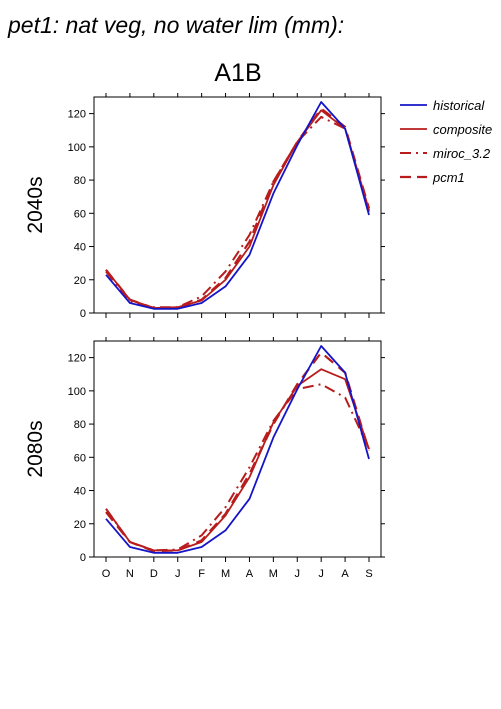 Image resolution: width=501 pixels, height=709 pixels. I want to click on legend-item: miroc_3.2, so click(445, 153).